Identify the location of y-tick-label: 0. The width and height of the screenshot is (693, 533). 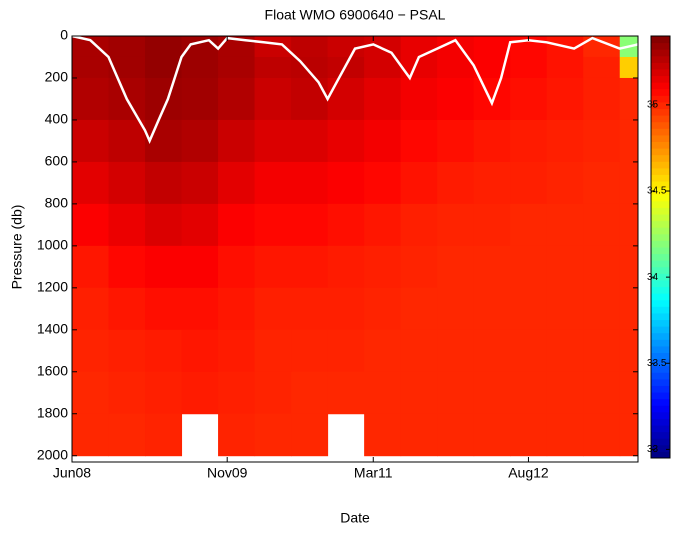
(64, 35).